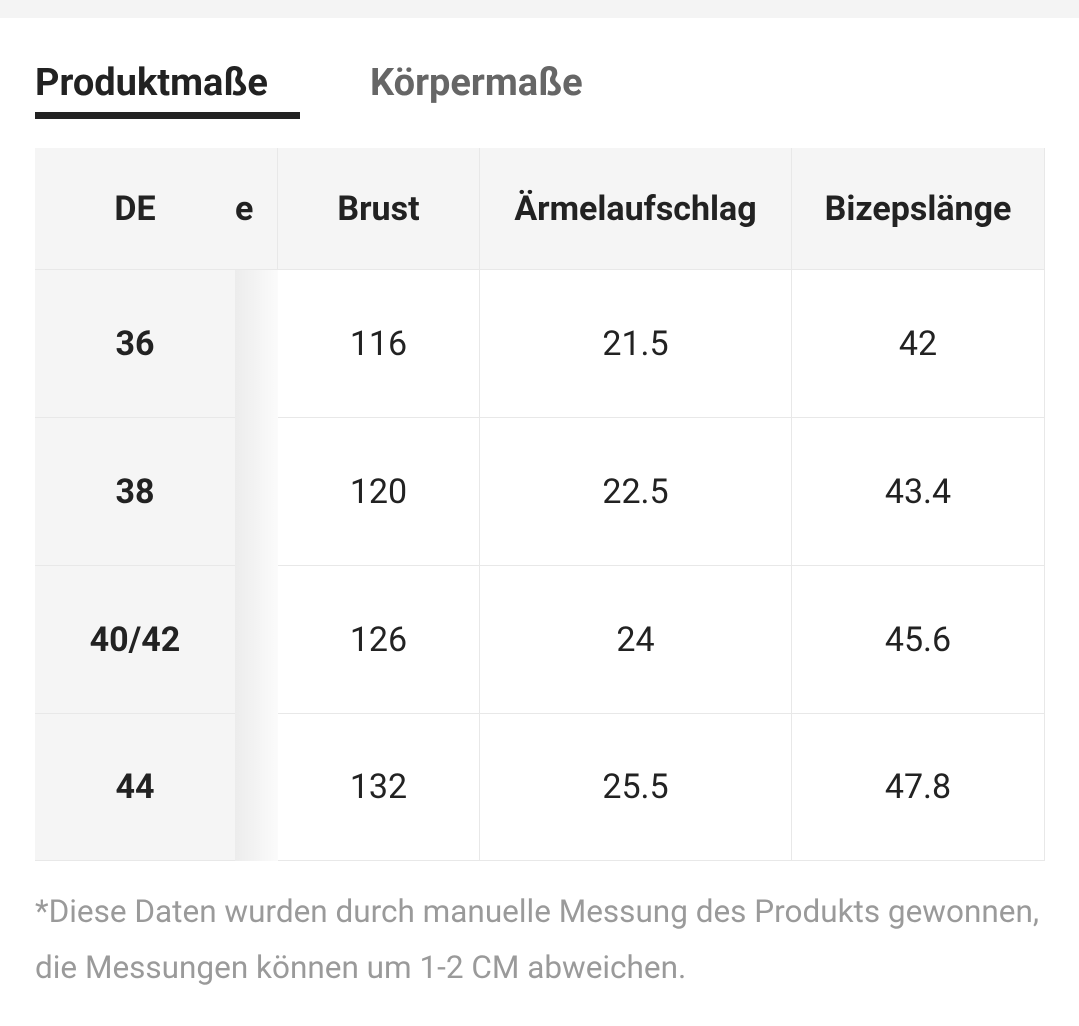  Describe the element at coordinates (476, 83) in the screenshot. I see `tab: Körpermaße` at that location.